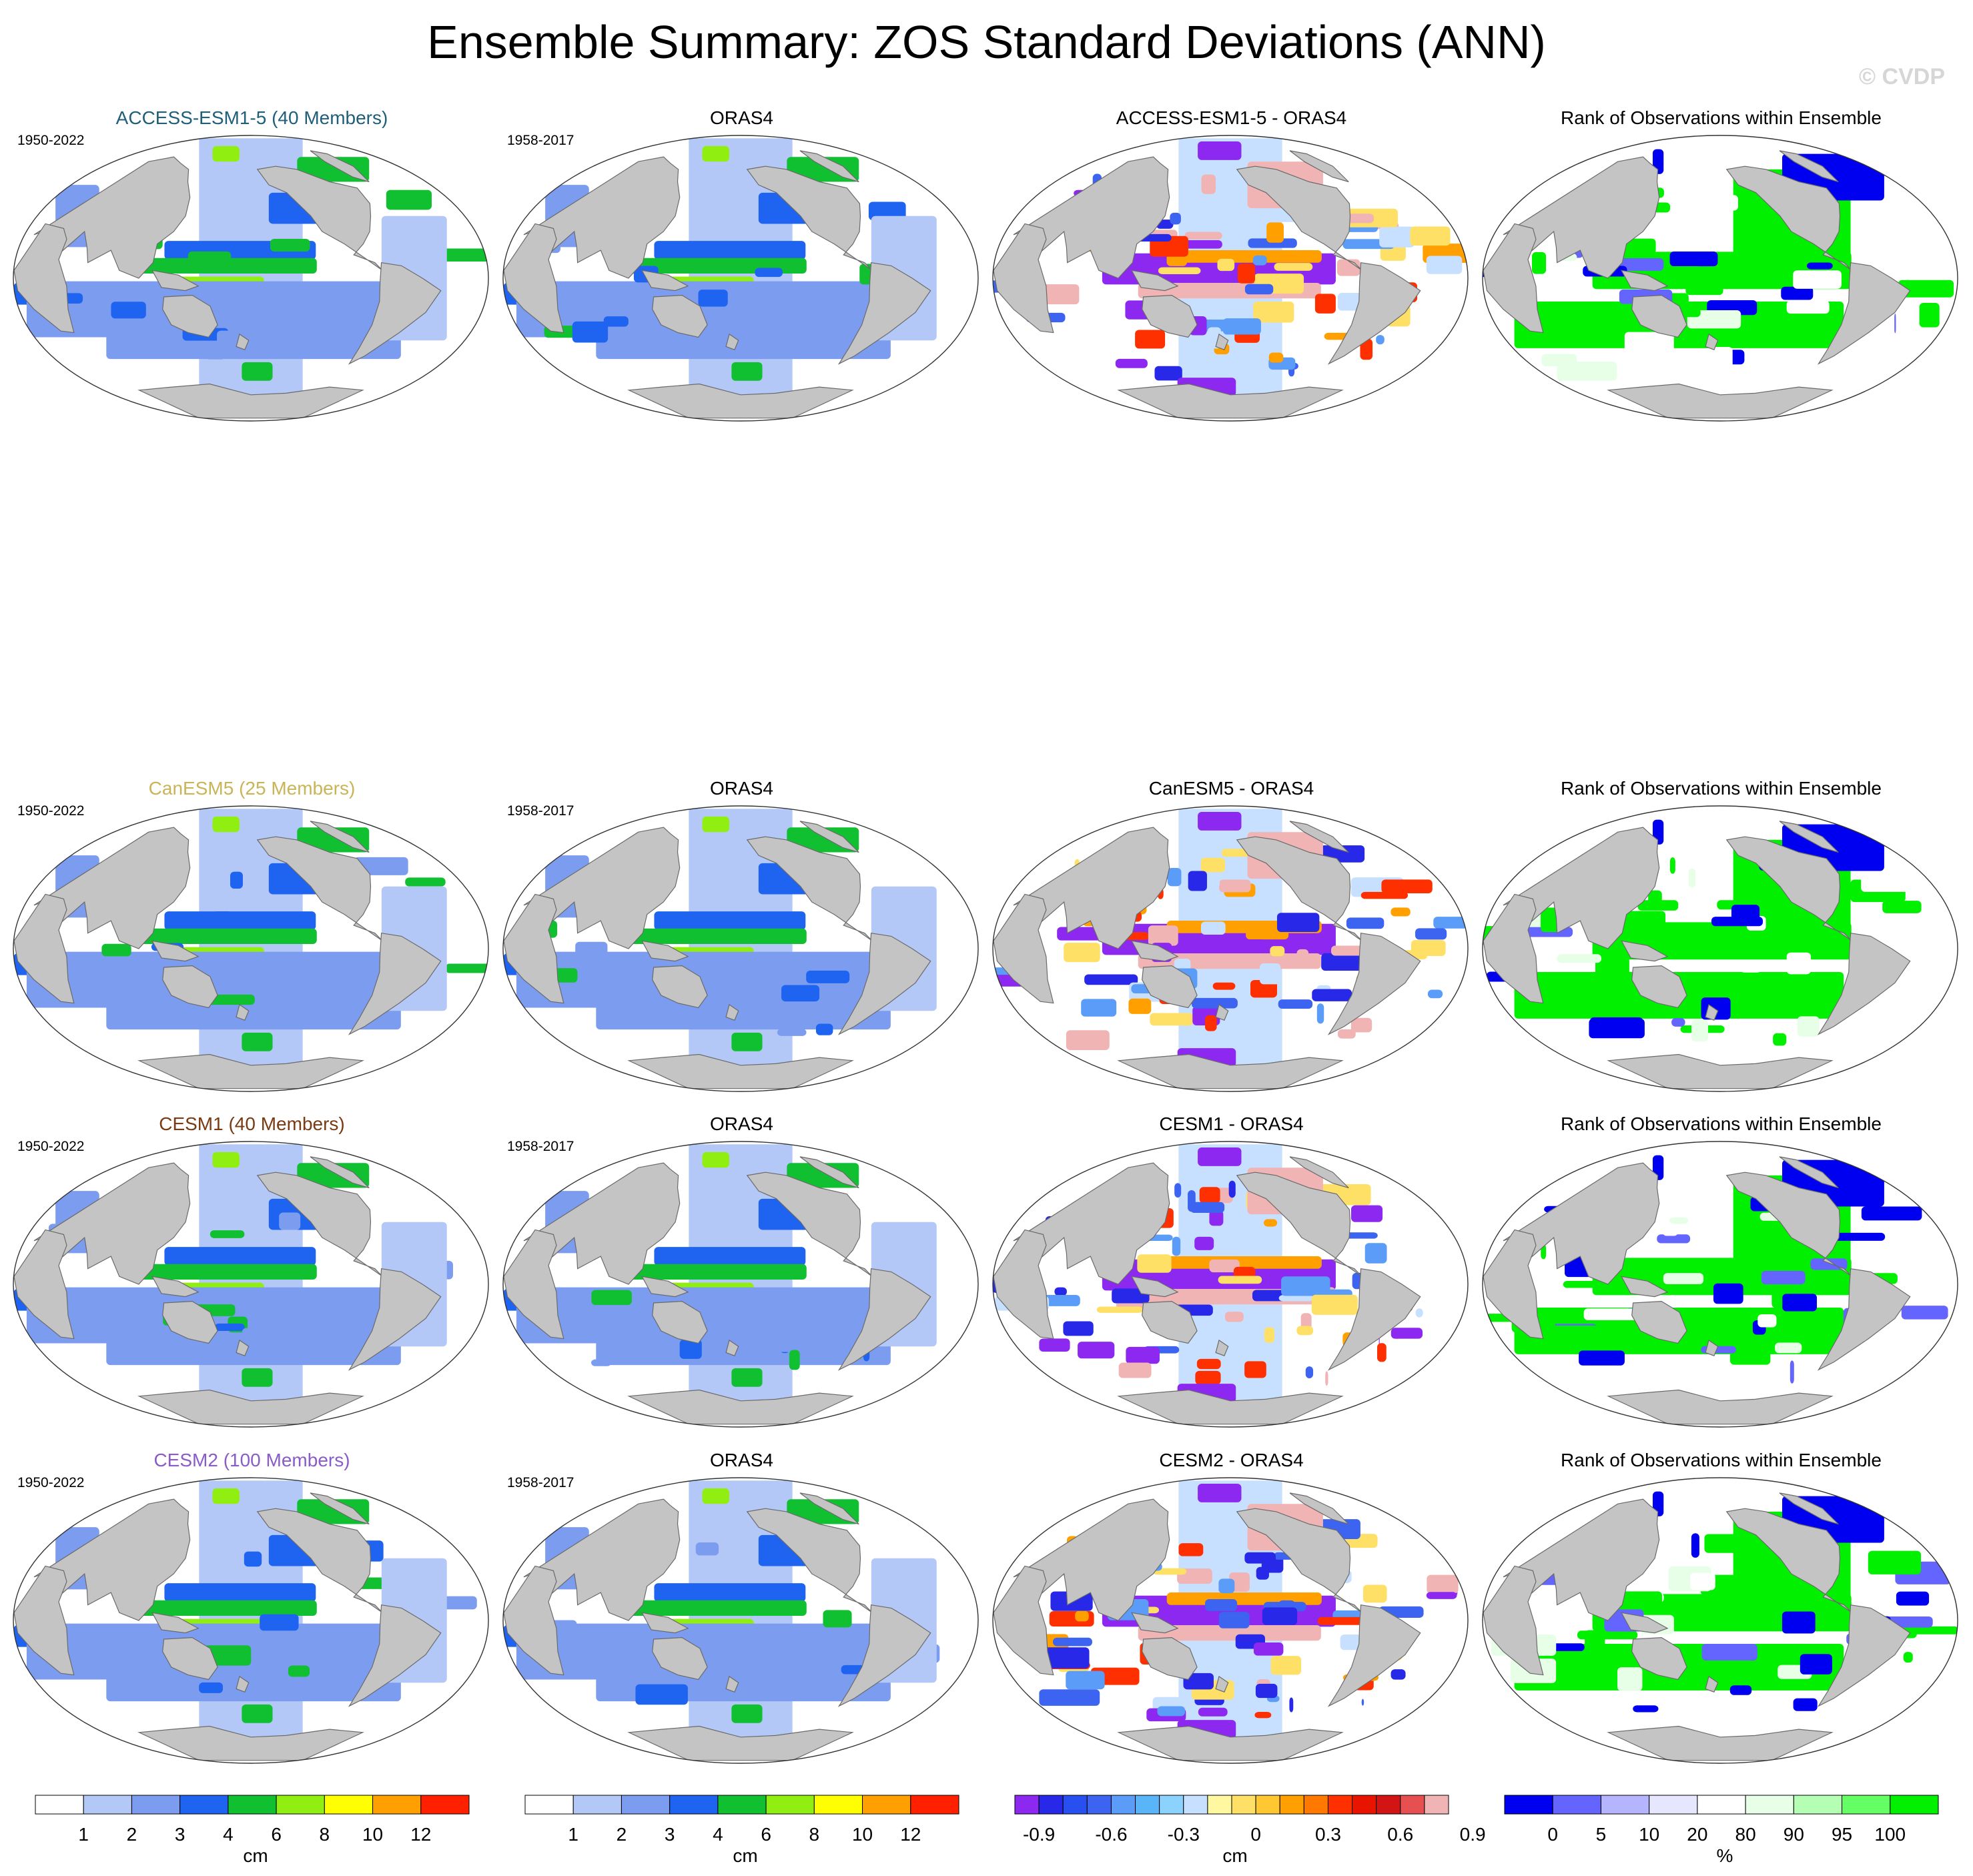 The height and width of the screenshot is (1876, 1973). What do you see at coordinates (1231, 1622) in the screenshot?
I see `map-panel-diff: CESM2 - ORAS4` at bounding box center [1231, 1622].